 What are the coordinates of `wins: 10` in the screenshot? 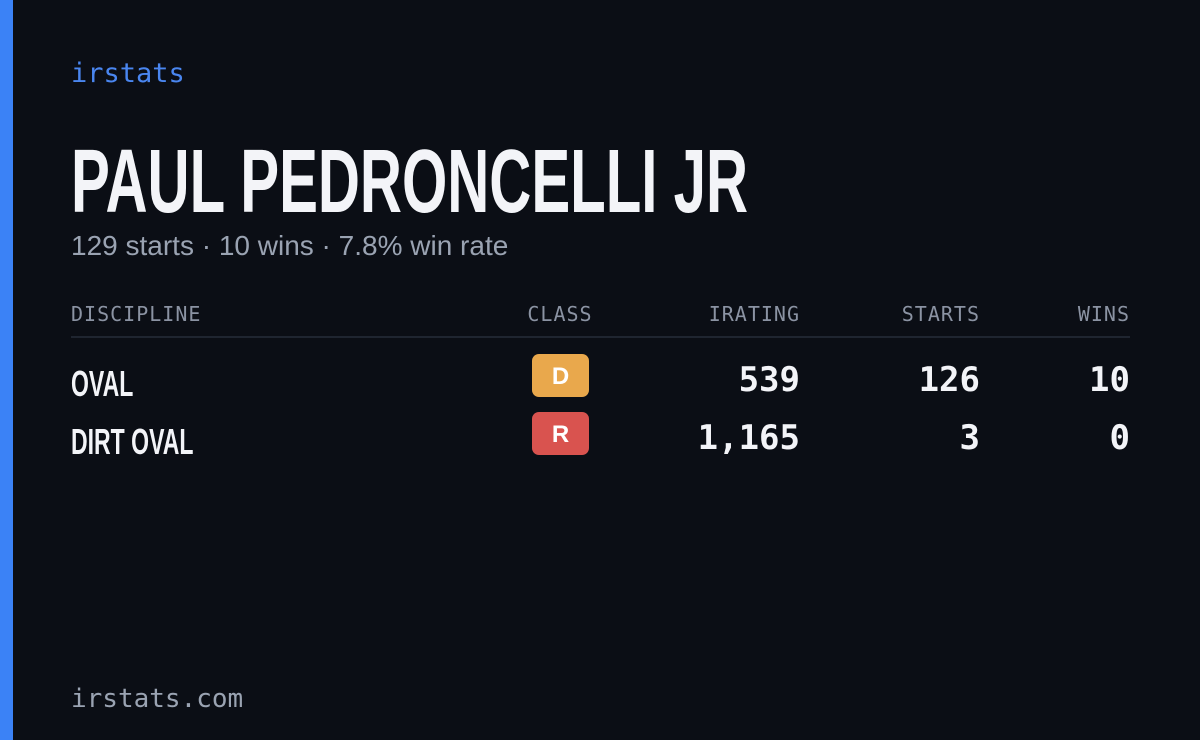 It's located at (1109, 380).